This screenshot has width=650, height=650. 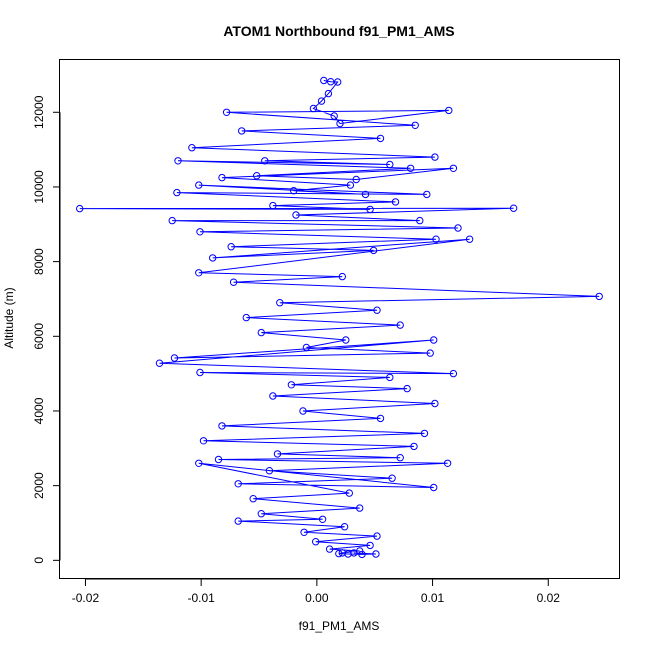 What do you see at coordinates (39, 112) in the screenshot?
I see `y-tick-label: 12000` at bounding box center [39, 112].